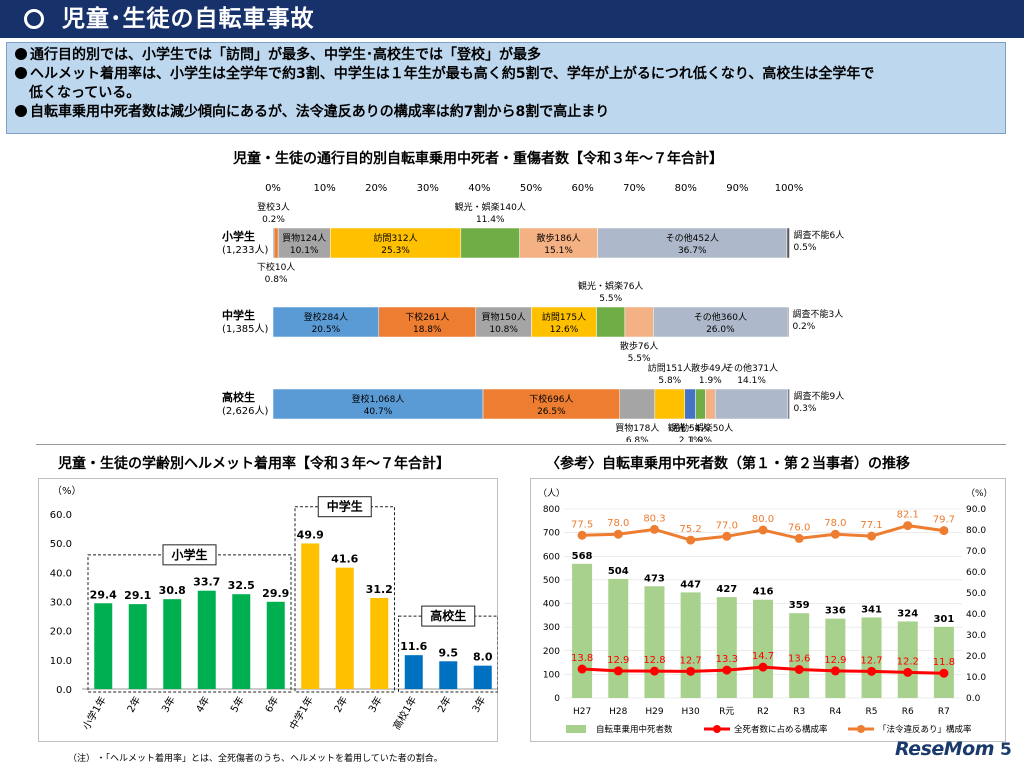  Describe the element at coordinates (907, 613) in the screenshot. I see `bar-value-label: 324` at that location.